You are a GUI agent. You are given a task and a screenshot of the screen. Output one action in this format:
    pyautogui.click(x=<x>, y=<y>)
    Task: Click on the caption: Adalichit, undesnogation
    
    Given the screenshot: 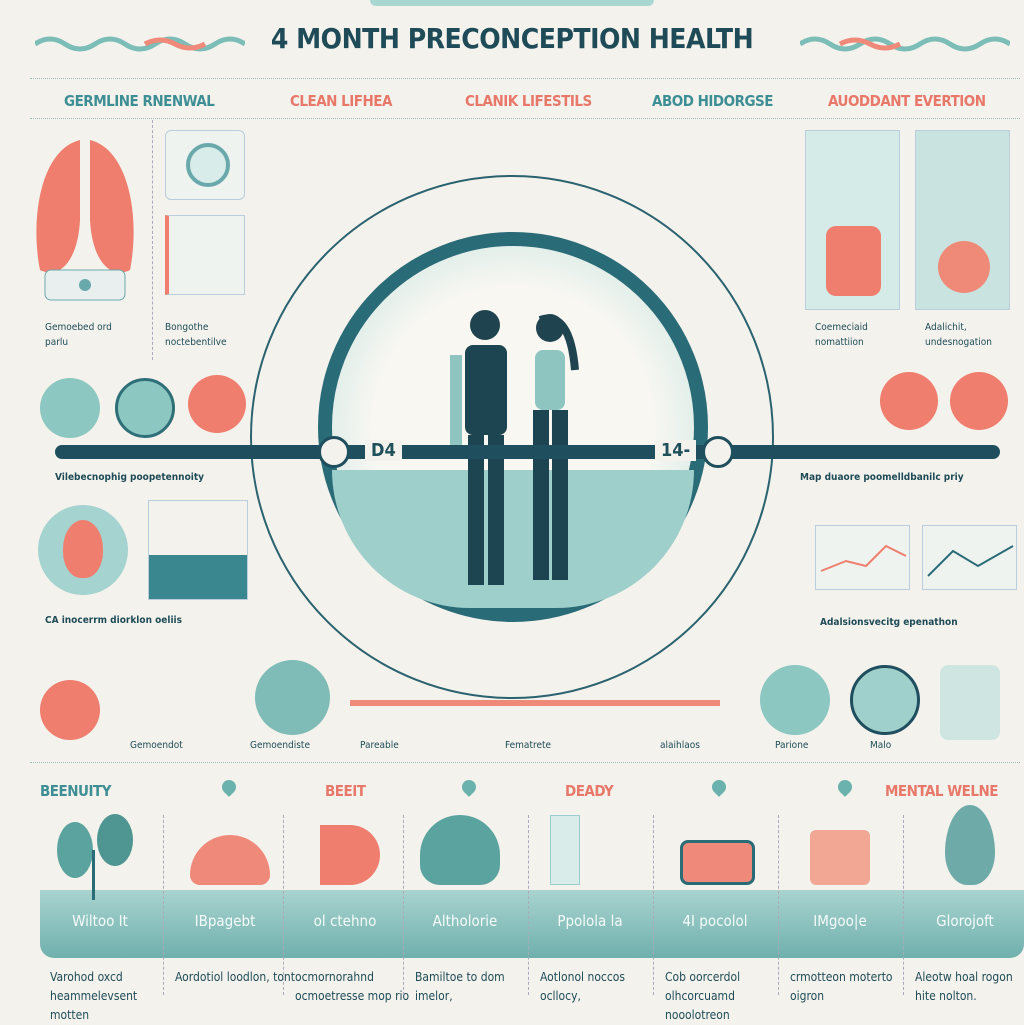 What is the action you would take?
    pyautogui.click(x=959, y=335)
    